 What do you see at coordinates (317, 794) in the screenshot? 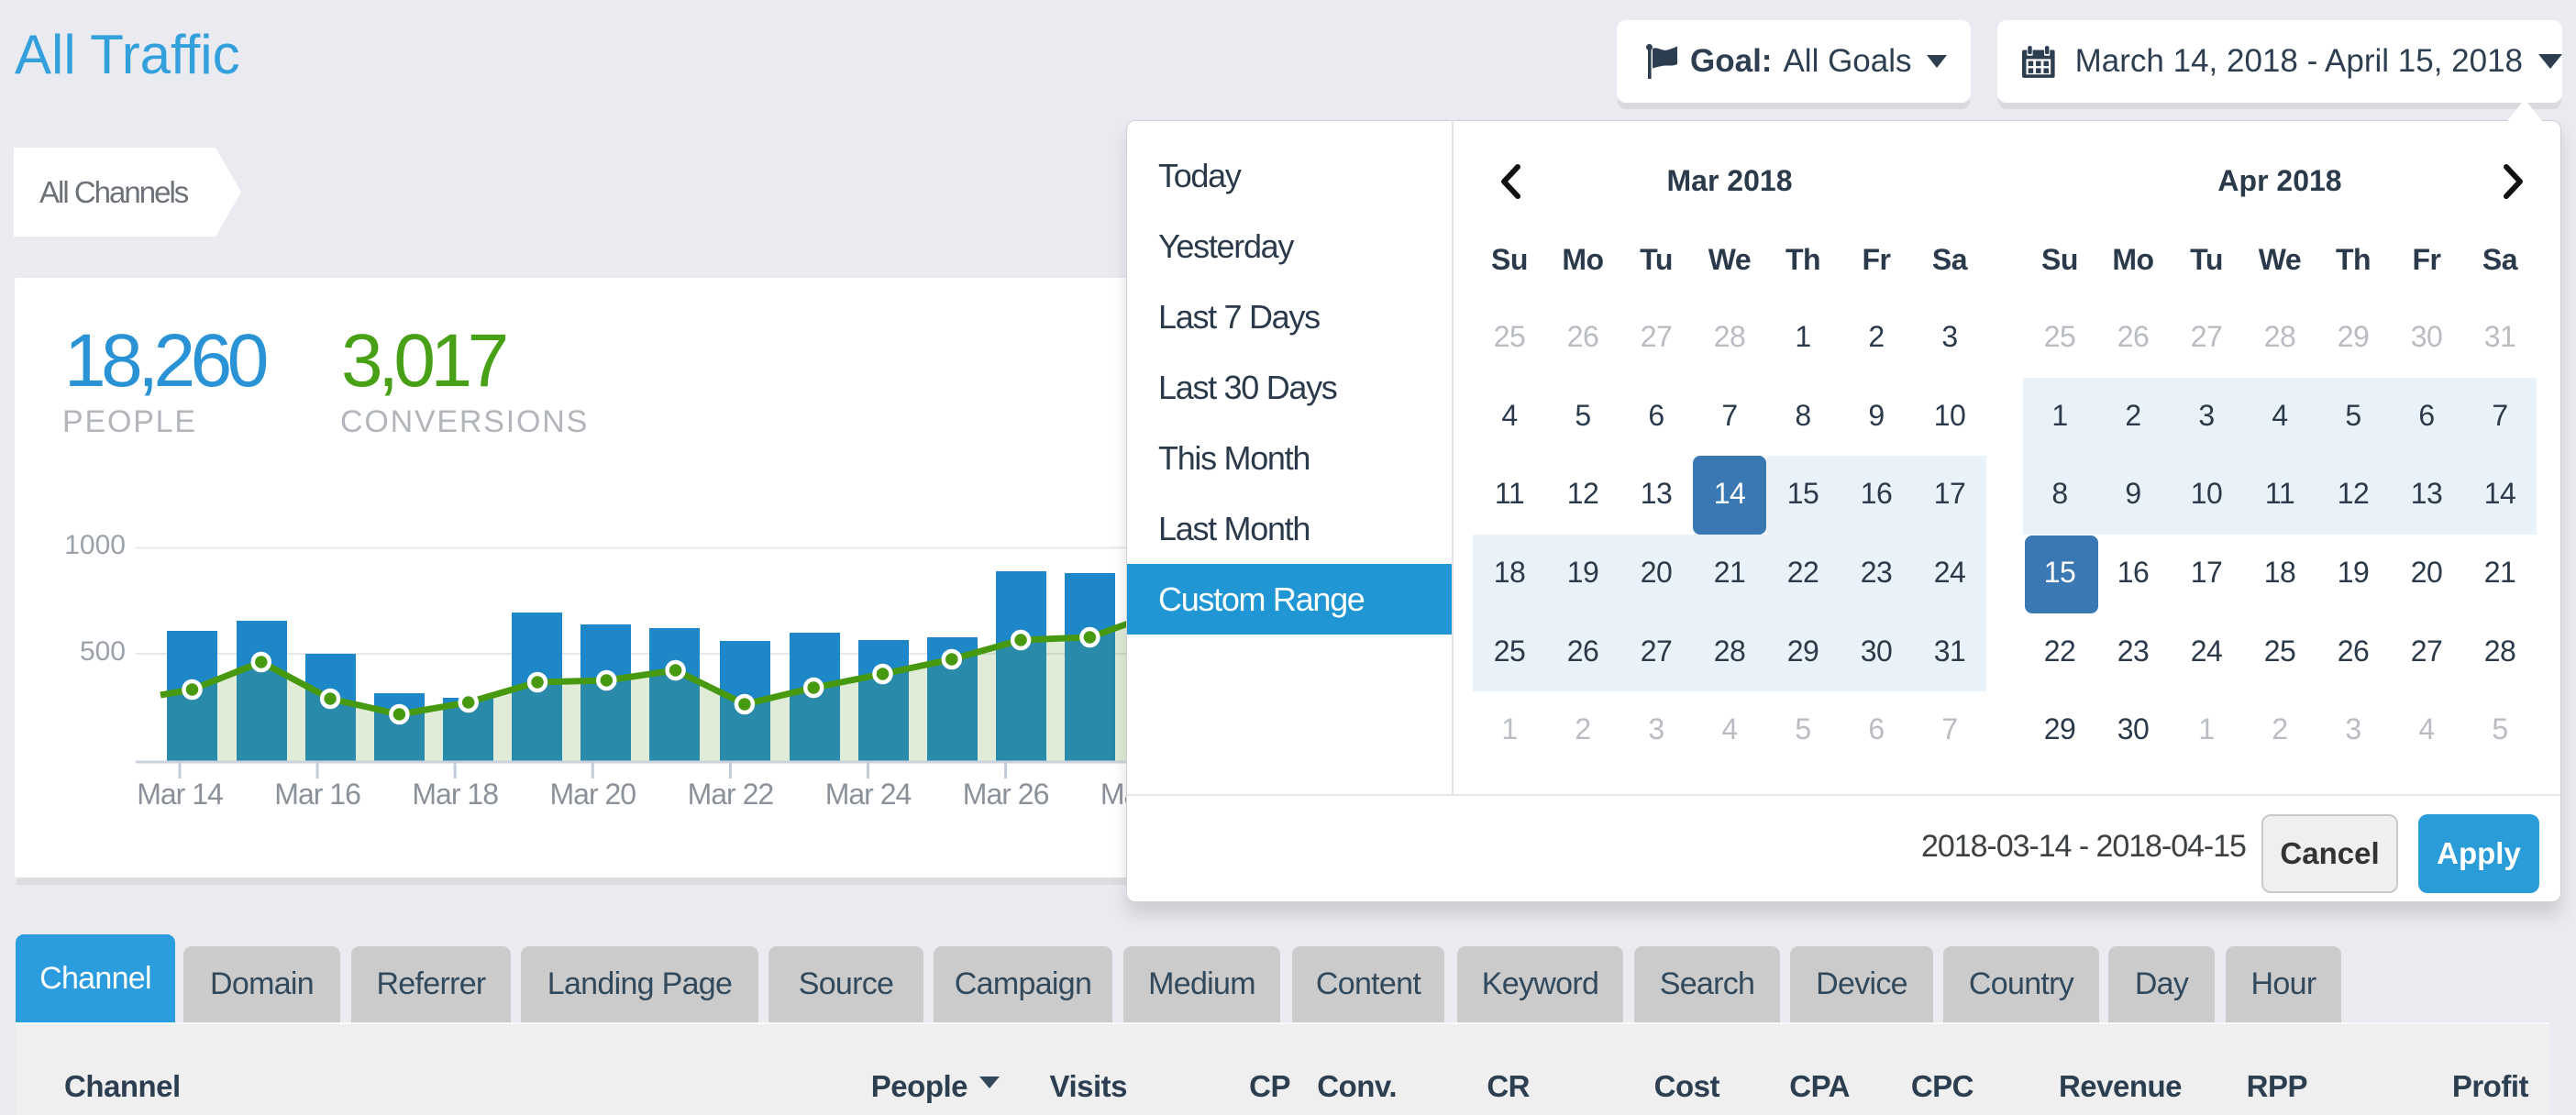
I see `svg-text: Mar 16` at bounding box center [317, 794].